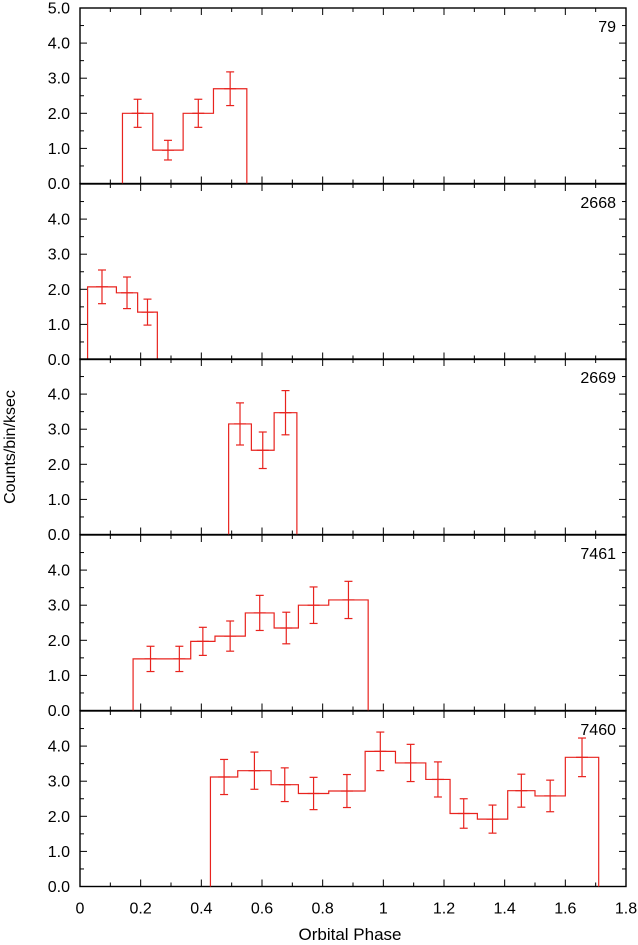 The image size is (638, 945). I want to click on panel-label: 7461, so click(598, 554).